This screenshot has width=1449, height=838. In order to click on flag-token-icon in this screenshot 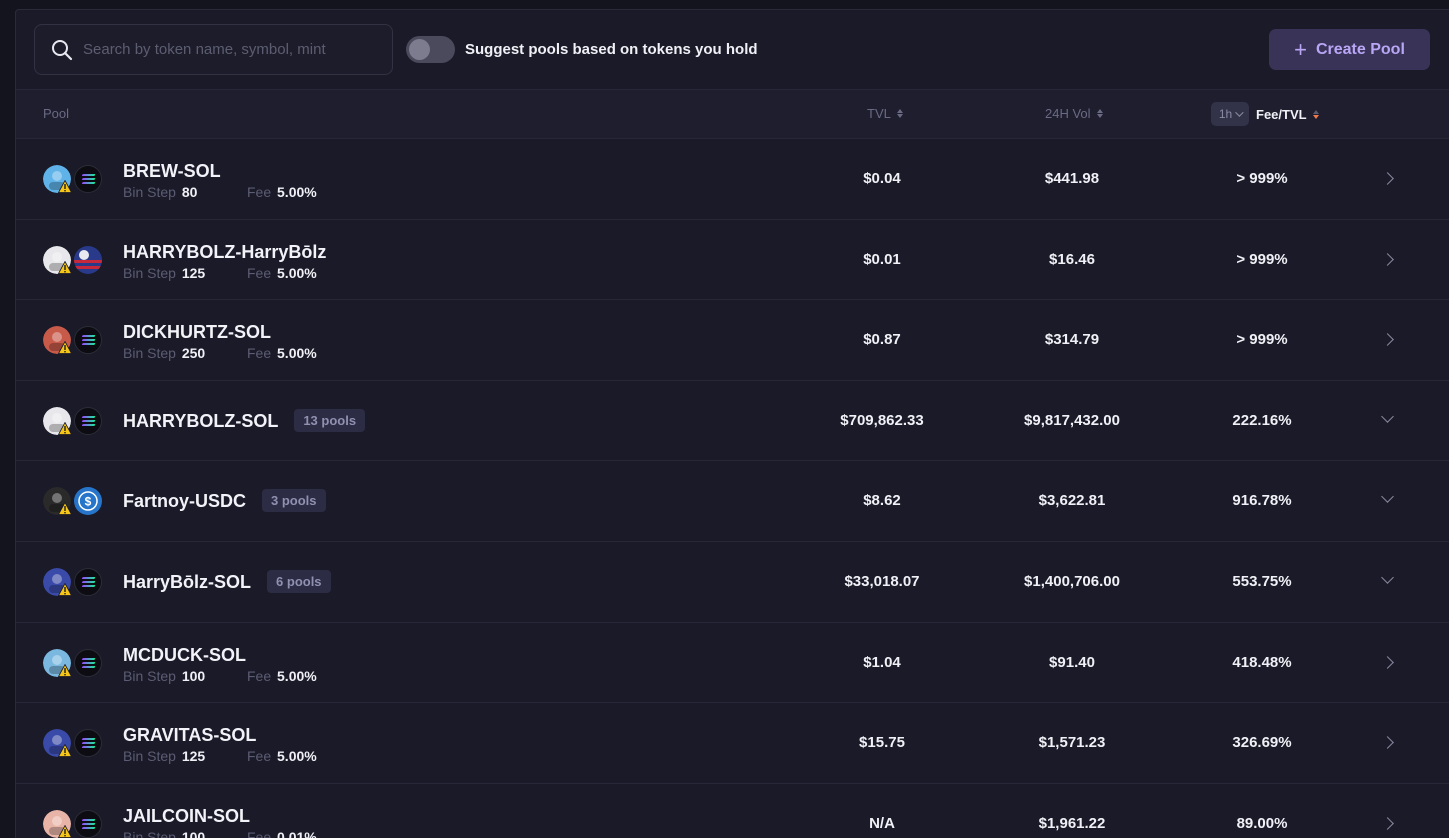, I will do `click(88, 259)`.